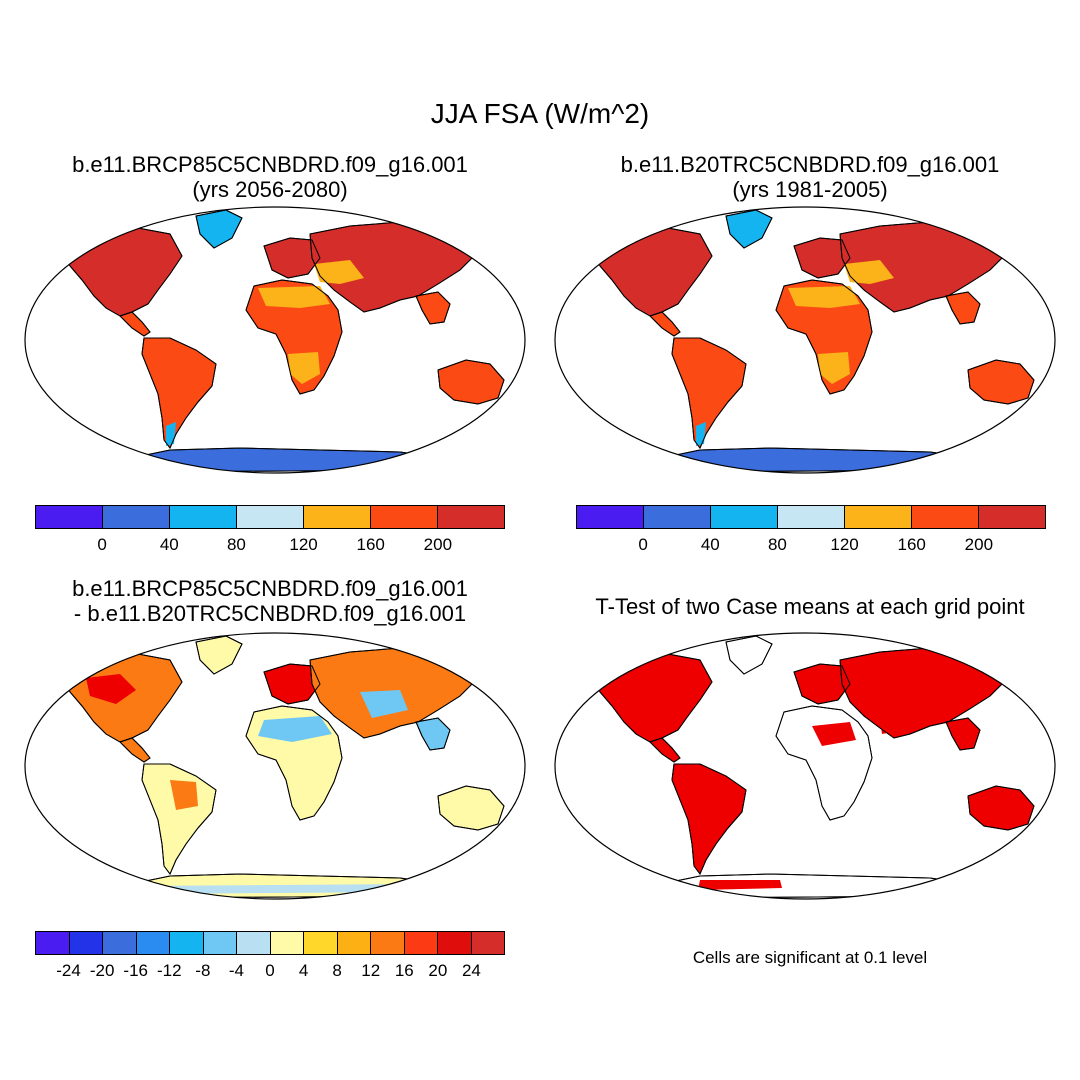 The height and width of the screenshot is (1080, 1080). What do you see at coordinates (371, 970) in the screenshot?
I see `colorbar-tick-label: 12` at bounding box center [371, 970].